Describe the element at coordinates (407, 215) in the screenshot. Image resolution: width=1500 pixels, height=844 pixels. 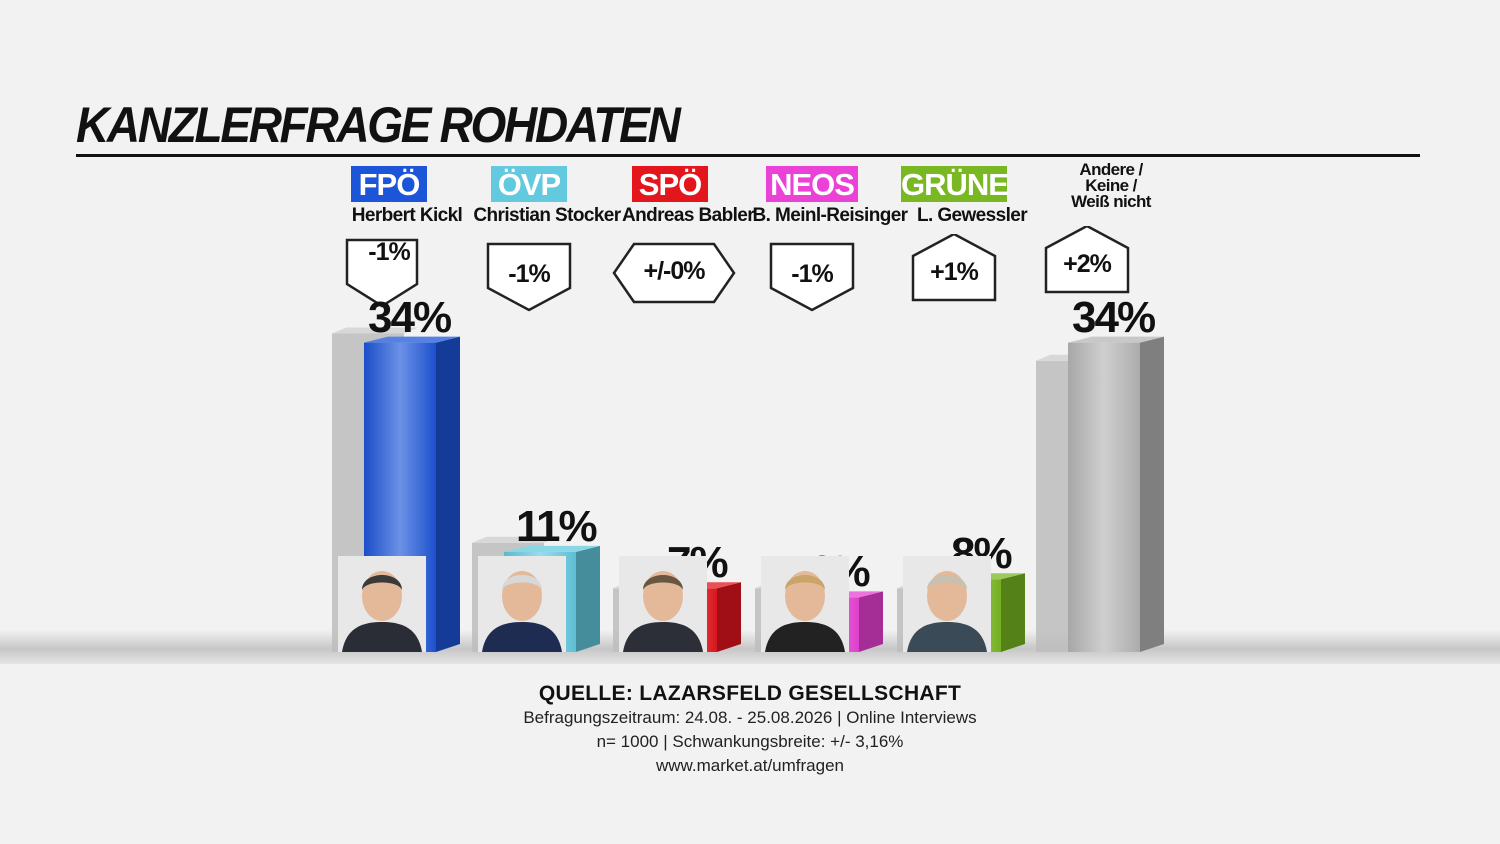
I see `candidate-name: Herbert Kickl` at that location.